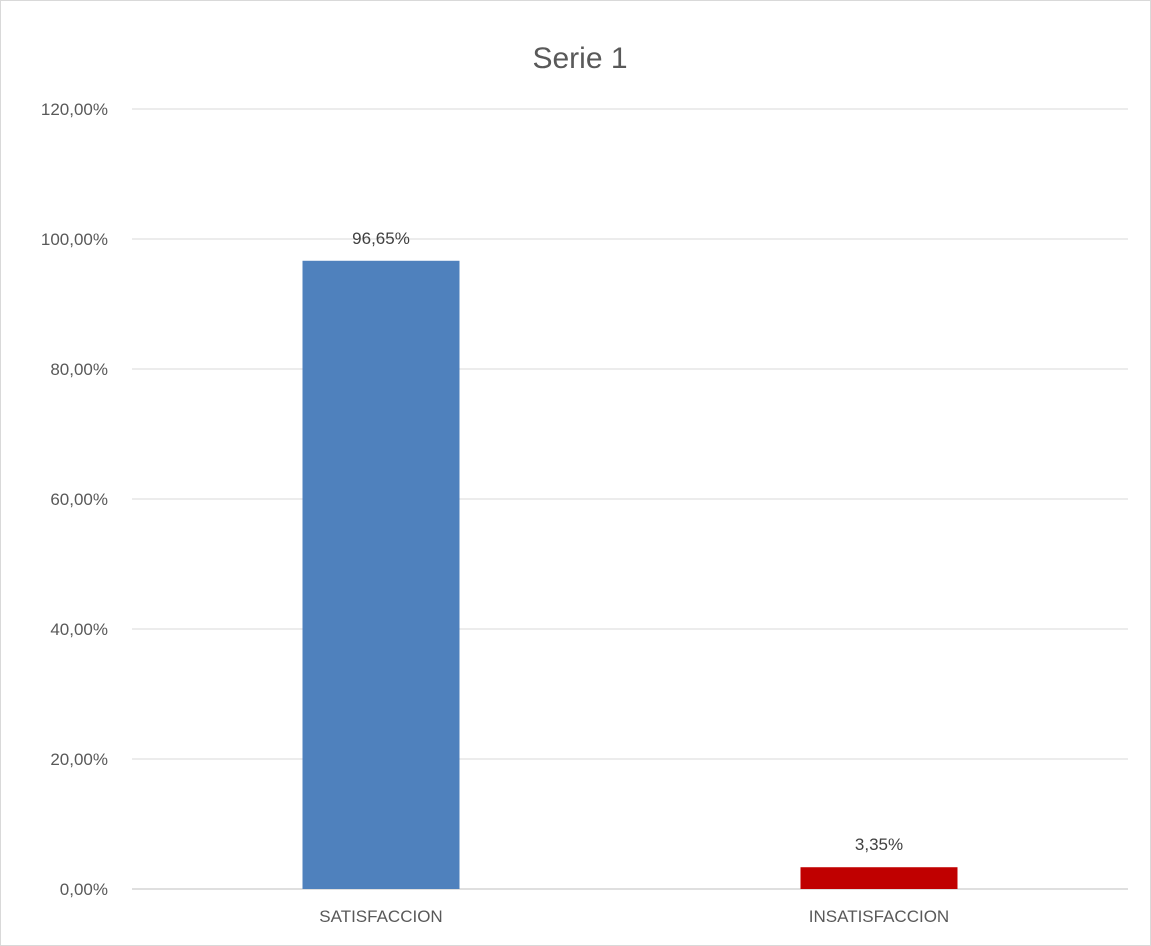 This screenshot has height=946, width=1151. Describe the element at coordinates (879, 916) in the screenshot. I see `category-label: INSATISFACCION` at that location.